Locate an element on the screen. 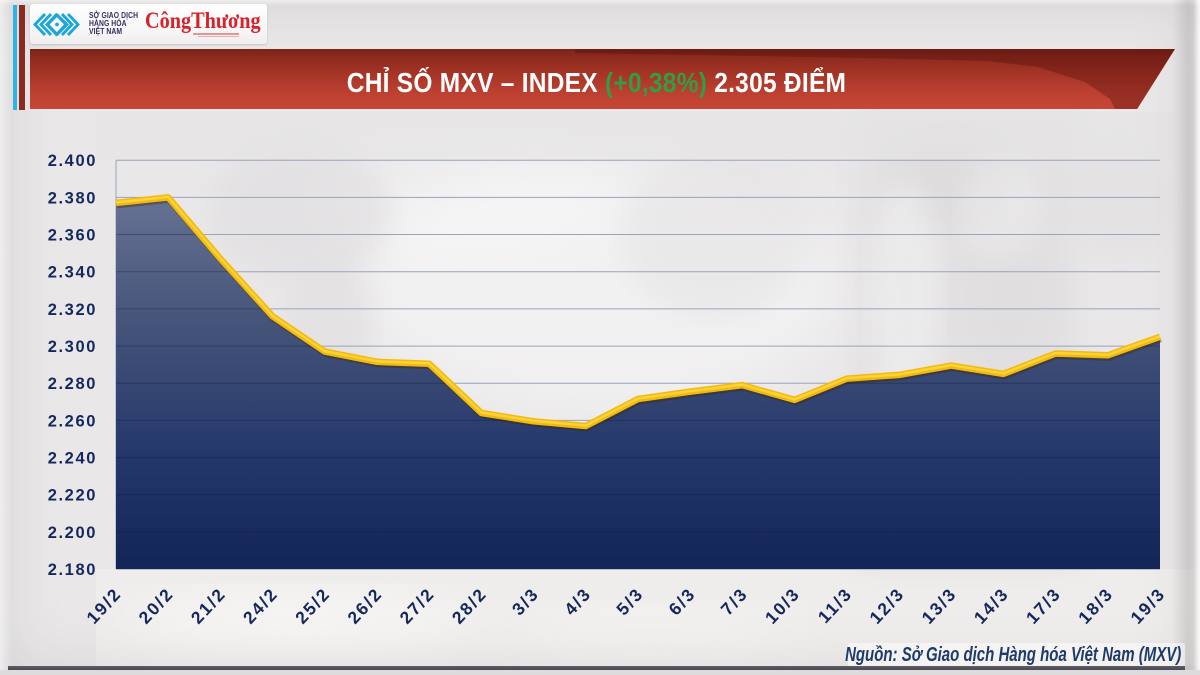 The image size is (1200, 675). svg-text: 2.200 is located at coordinates (72, 533).